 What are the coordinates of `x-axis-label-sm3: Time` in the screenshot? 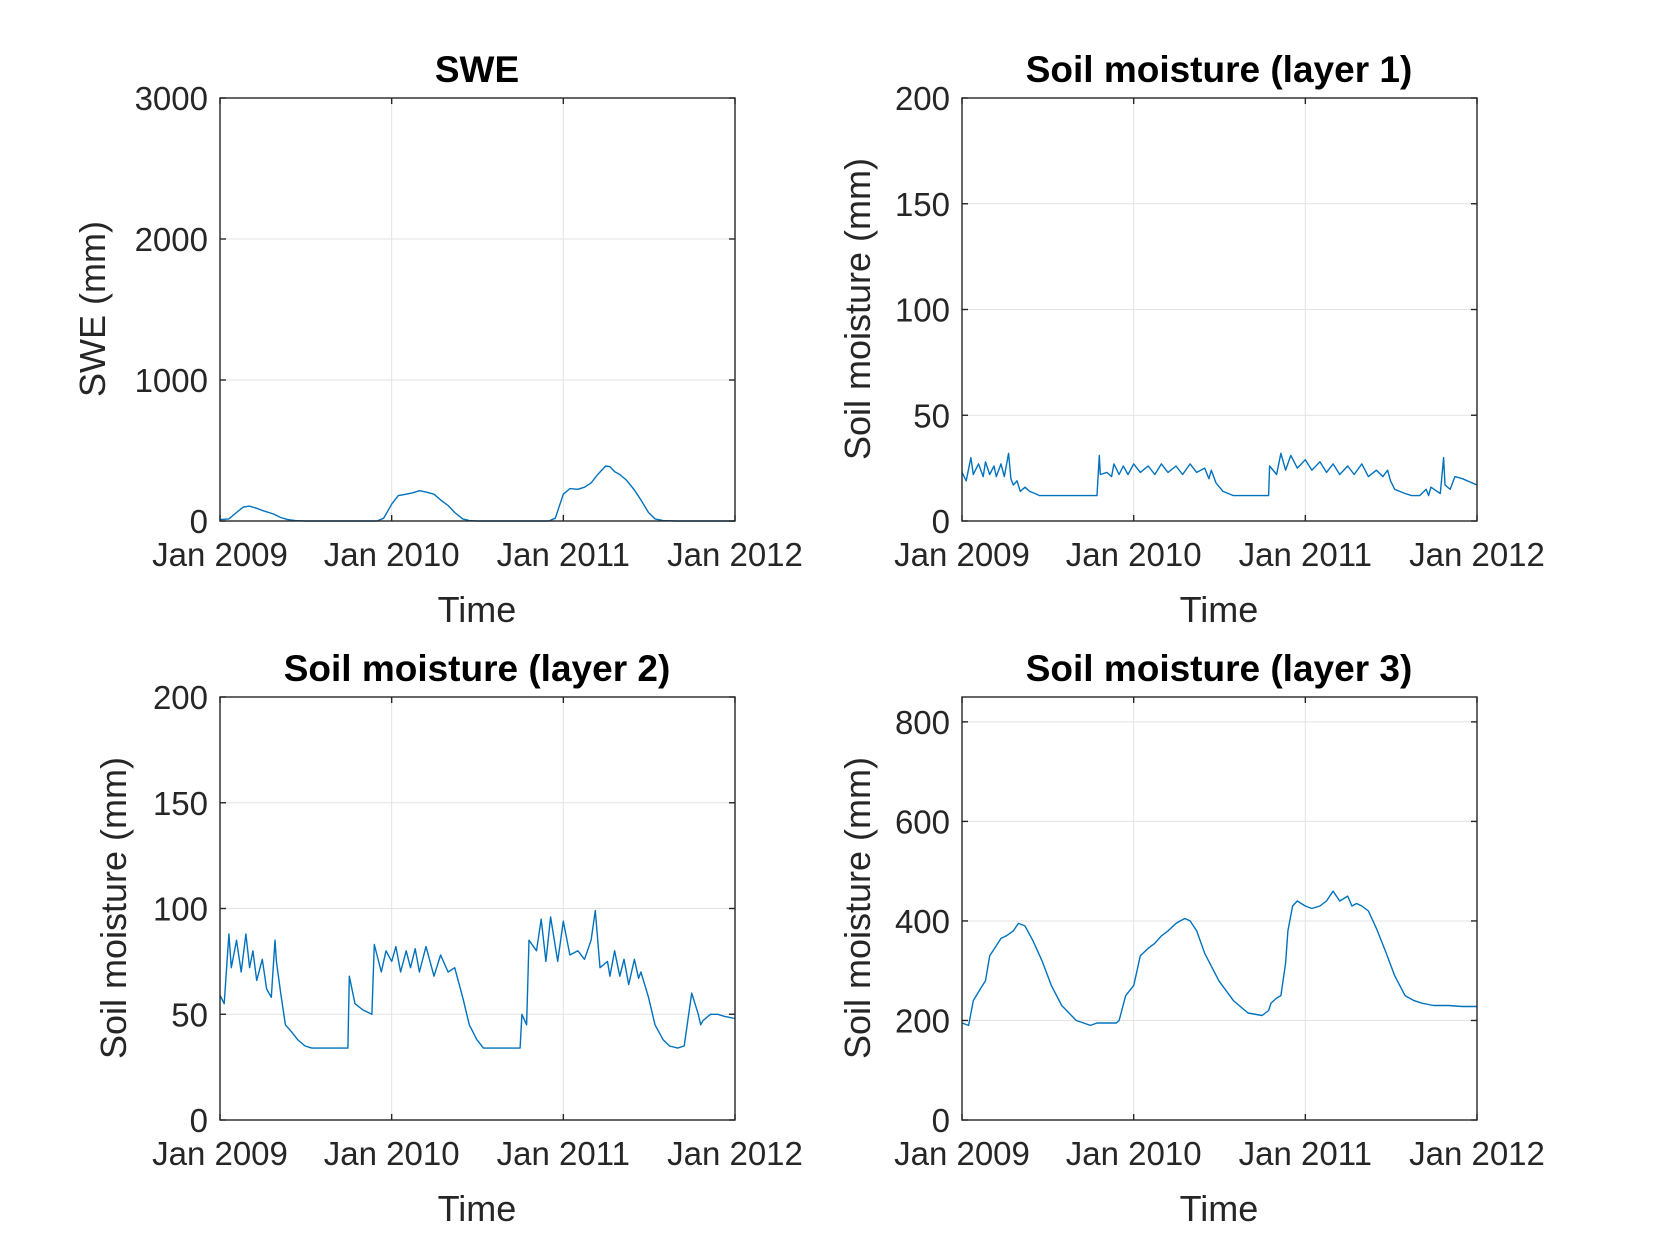 It's located at (1219, 1208).